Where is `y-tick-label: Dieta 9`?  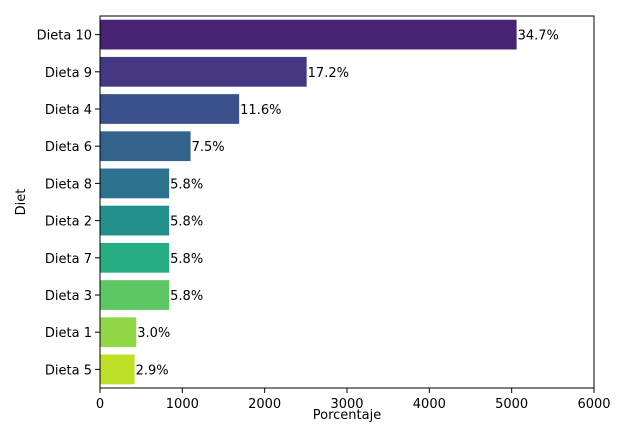
y-tick-label: Dieta 9 is located at coordinates (68, 73).